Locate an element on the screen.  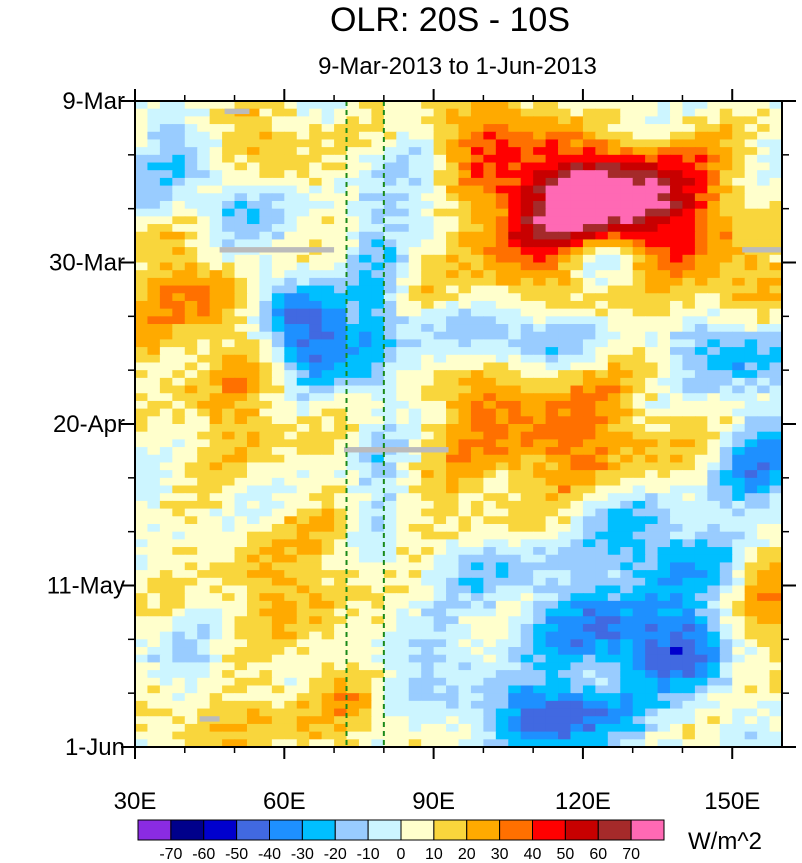
x-tick-label: 60E is located at coordinates (284, 801).